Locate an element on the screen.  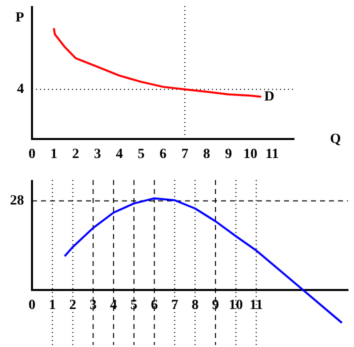
x-tick-label: 1 is located at coordinates (54, 154).